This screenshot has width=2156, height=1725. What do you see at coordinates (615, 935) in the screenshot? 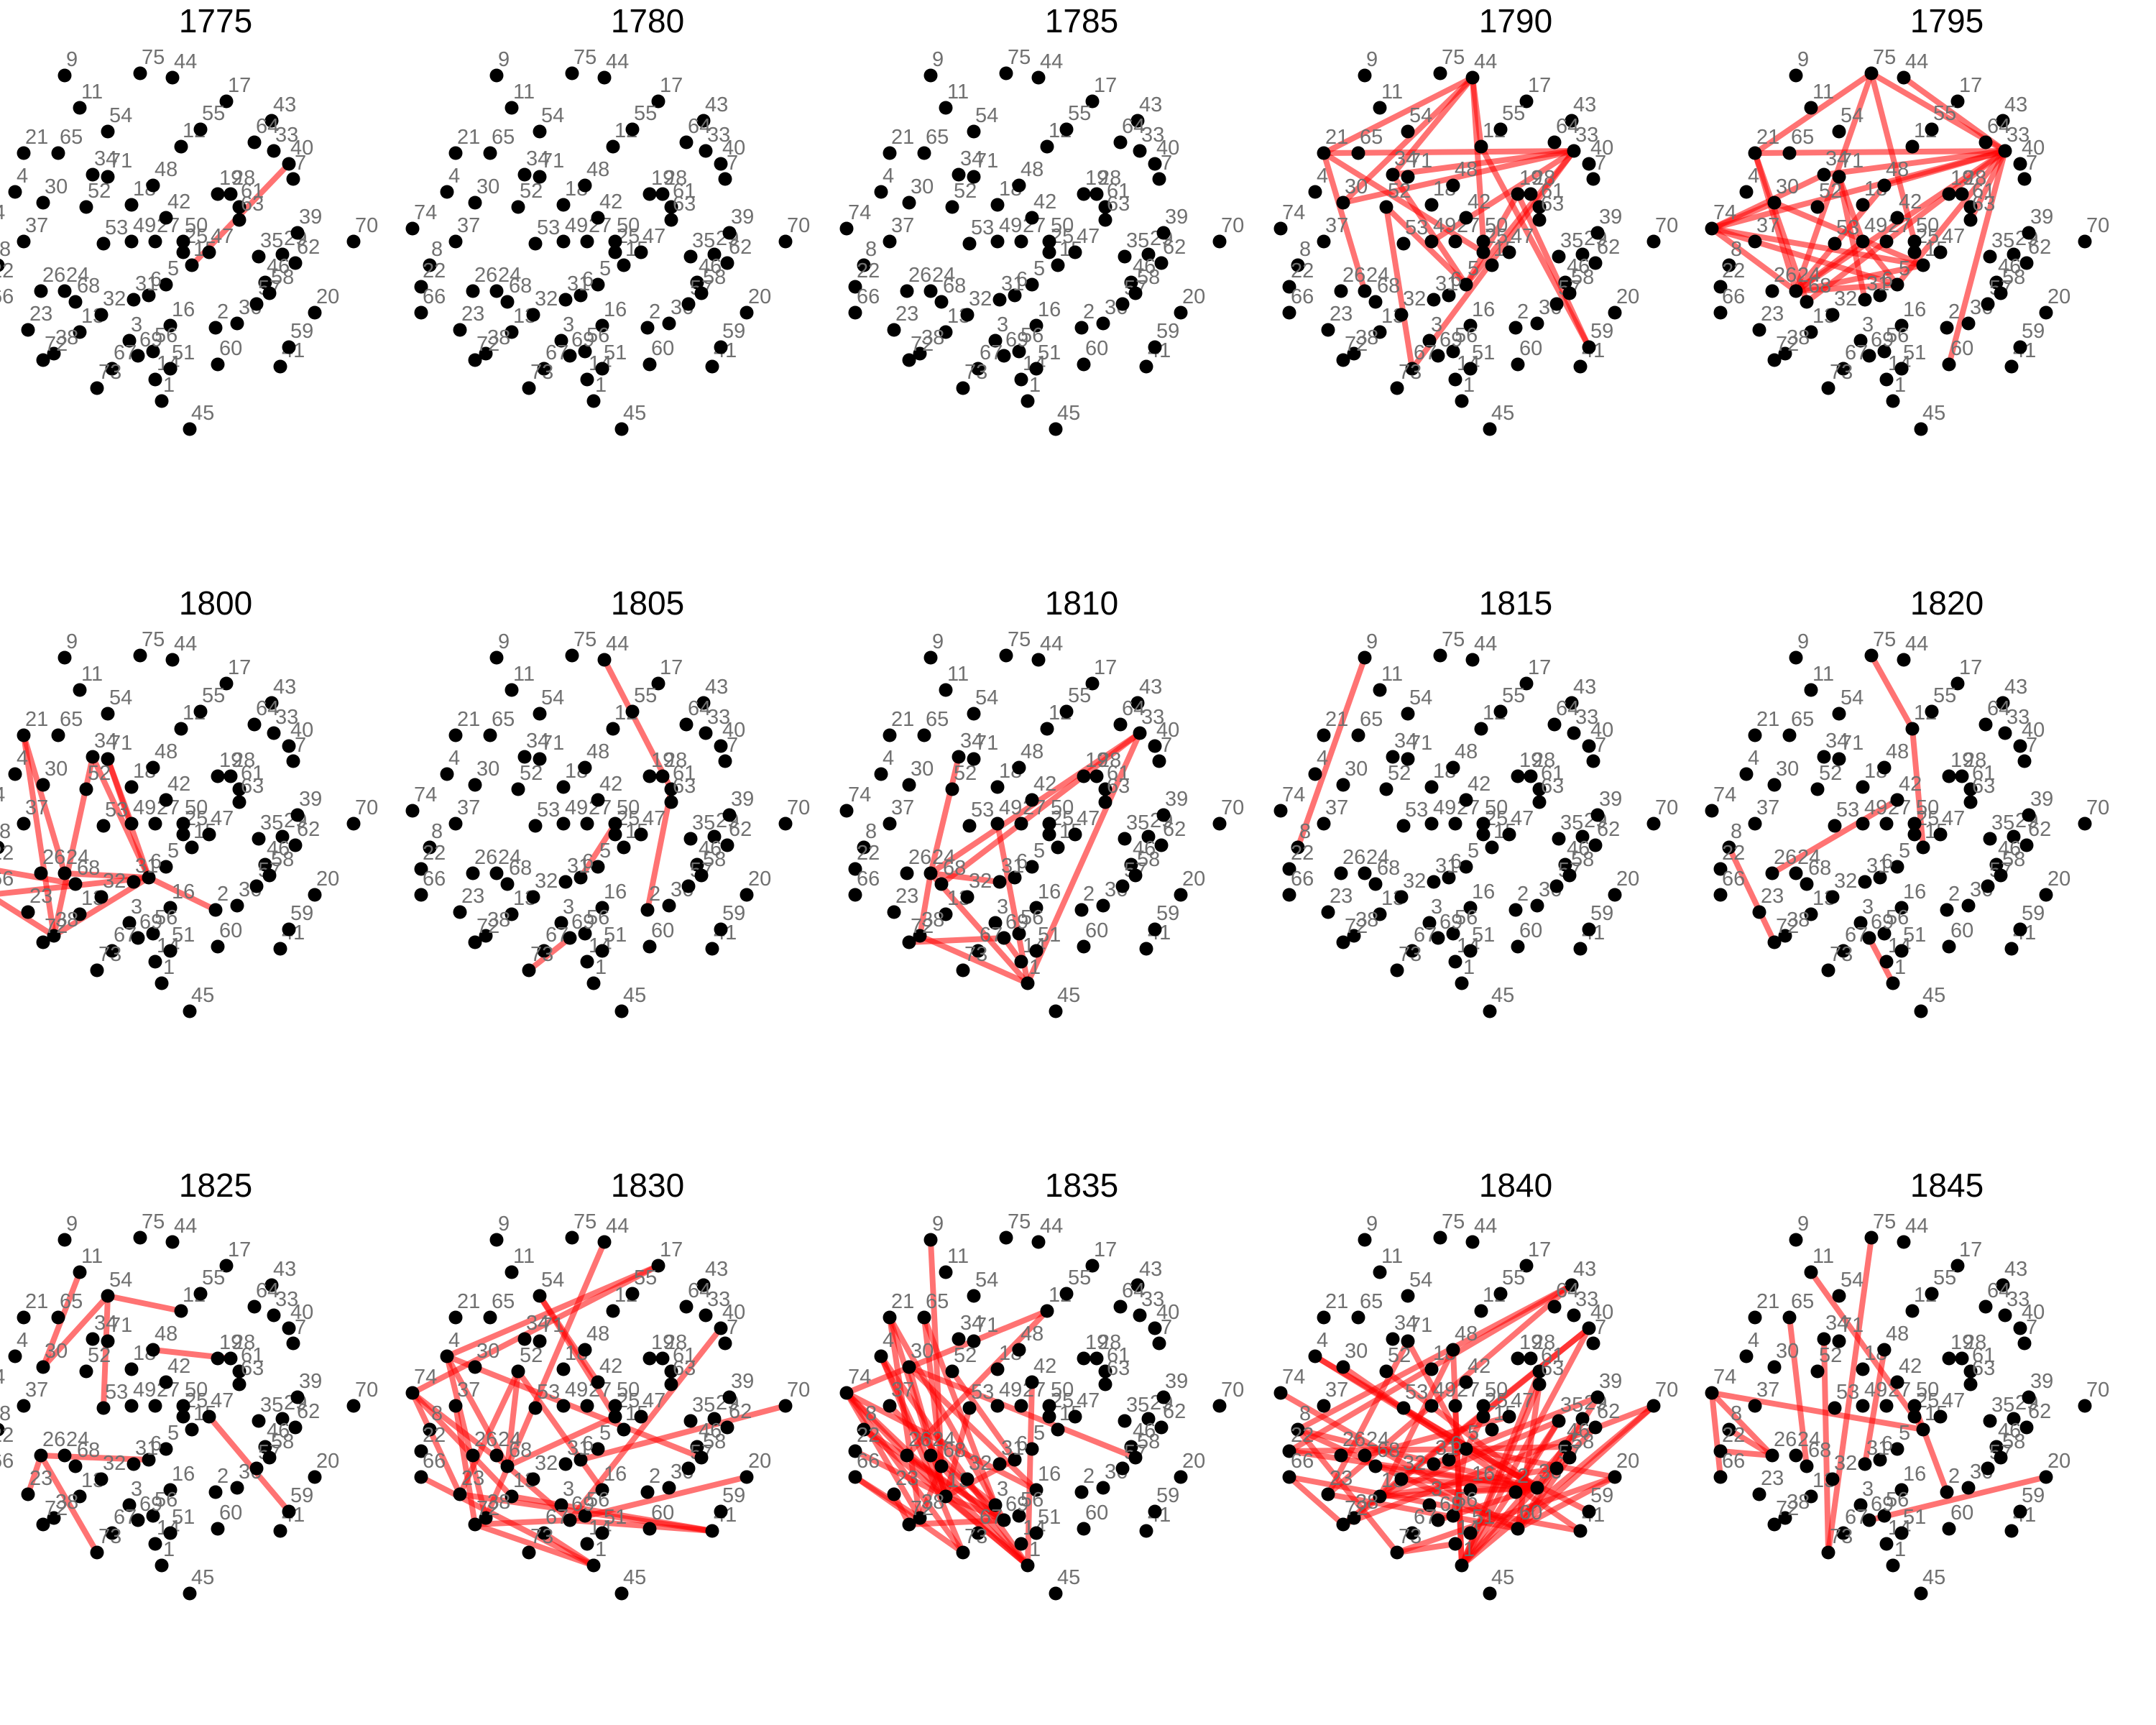
I see `node-label-51: 51` at bounding box center [615, 935].